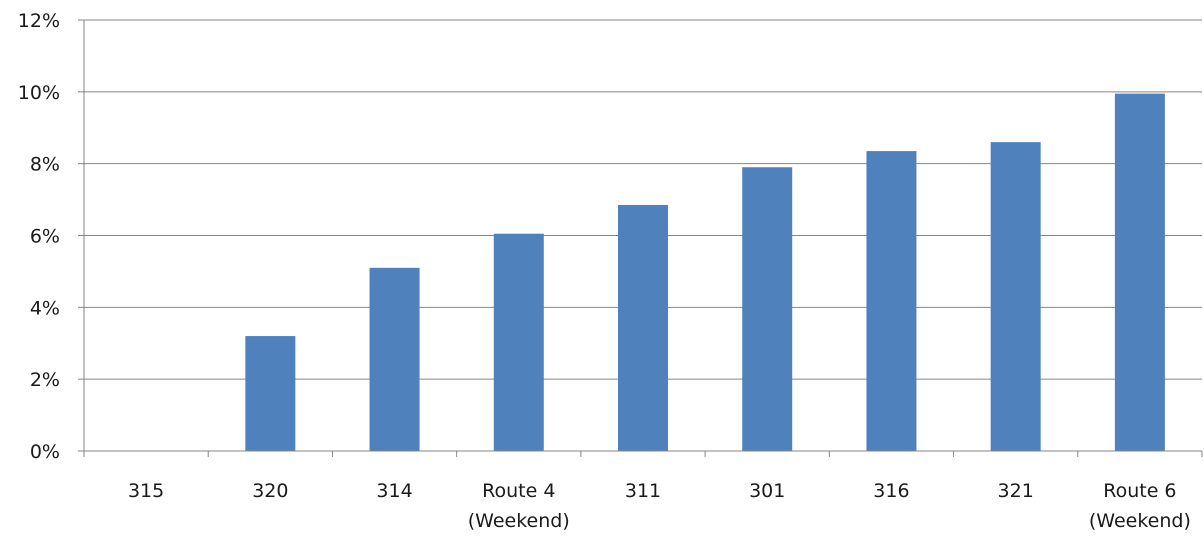 Image resolution: width=1204 pixels, height=542 pixels. Describe the element at coordinates (45, 237) in the screenshot. I see `y-tick-label: 6%` at that location.